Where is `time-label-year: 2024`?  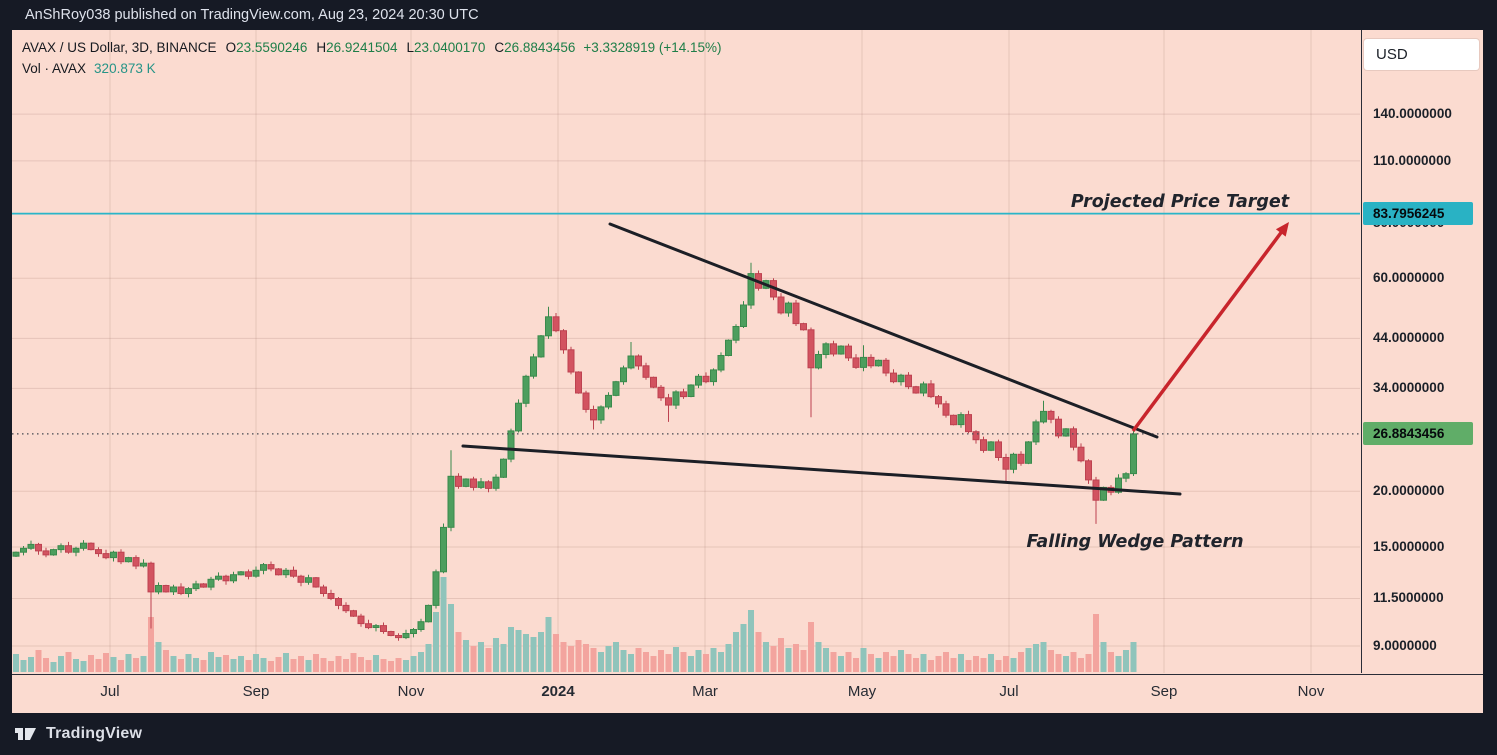
time-label-year: 2024 is located at coordinates (558, 691).